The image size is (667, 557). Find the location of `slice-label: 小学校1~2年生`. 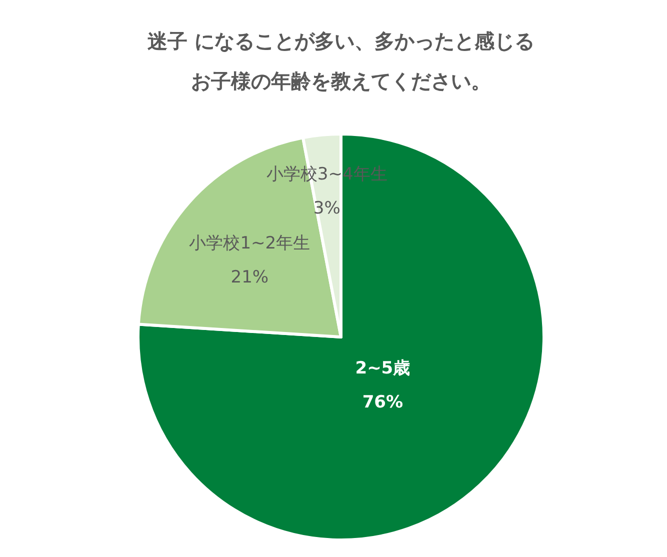

slice-label: 小学校1~2年生 is located at coordinates (249, 243).